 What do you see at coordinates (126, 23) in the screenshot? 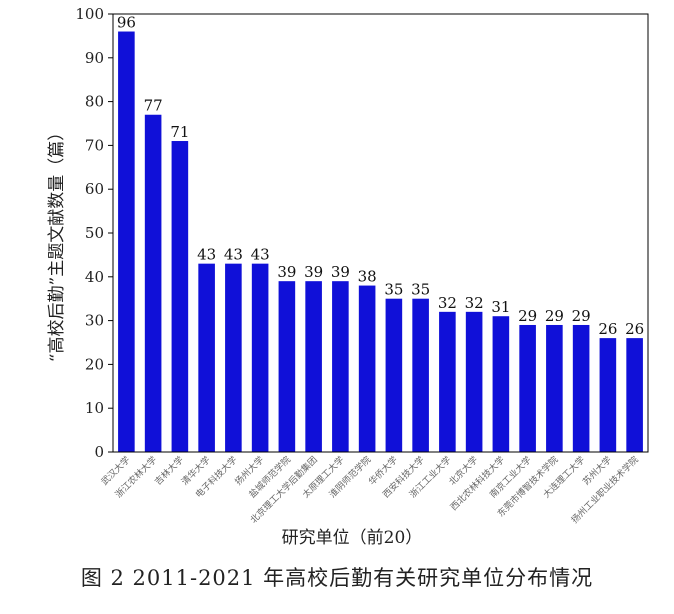
I see `data-label: 96` at bounding box center [126, 23].